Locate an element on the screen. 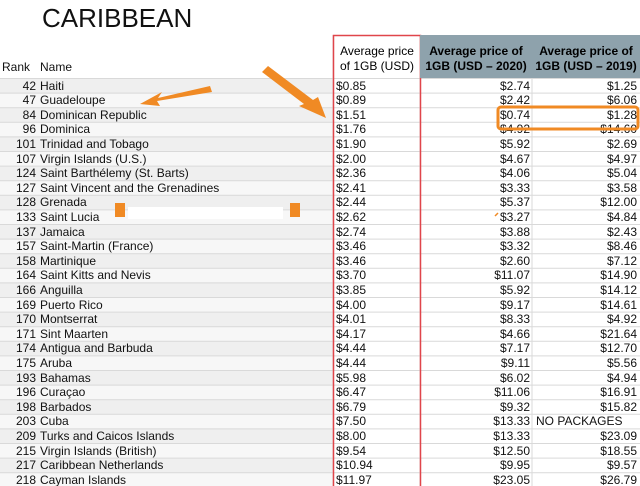 The height and width of the screenshot is (486, 640). header-2020: 1GB (USD – 2020) is located at coordinates (476, 66).